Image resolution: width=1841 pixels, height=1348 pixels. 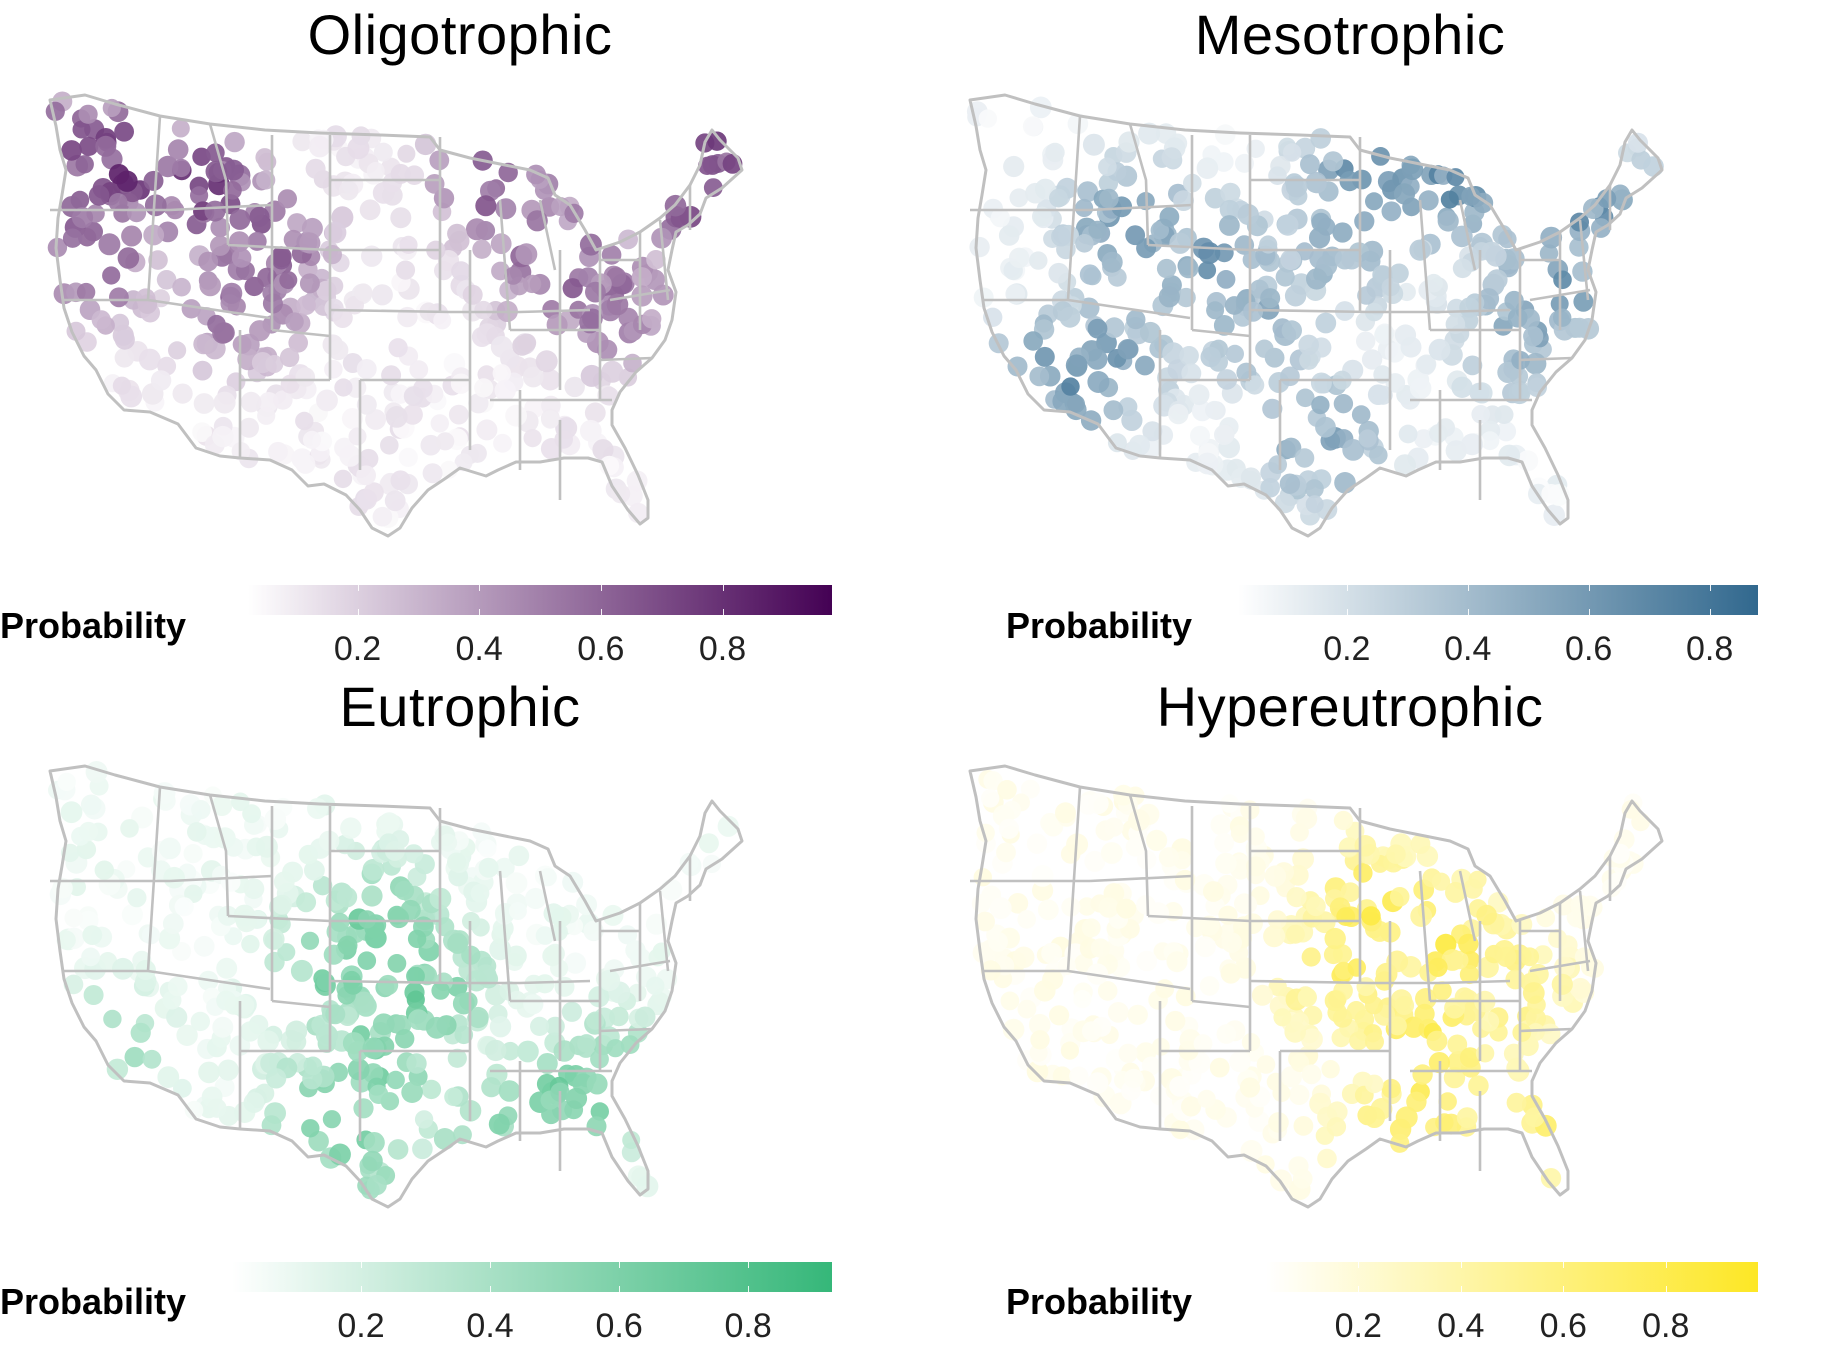 What do you see at coordinates (1589, 649) in the screenshot?
I see `tick-label: 0.6` at bounding box center [1589, 649].